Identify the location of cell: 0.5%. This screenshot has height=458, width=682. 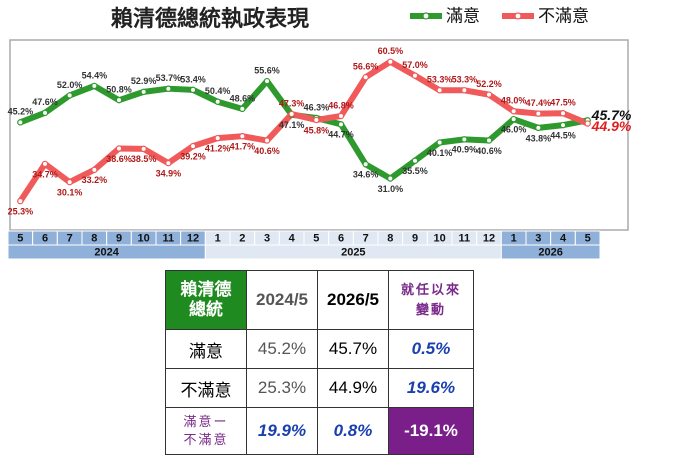
(431, 349).